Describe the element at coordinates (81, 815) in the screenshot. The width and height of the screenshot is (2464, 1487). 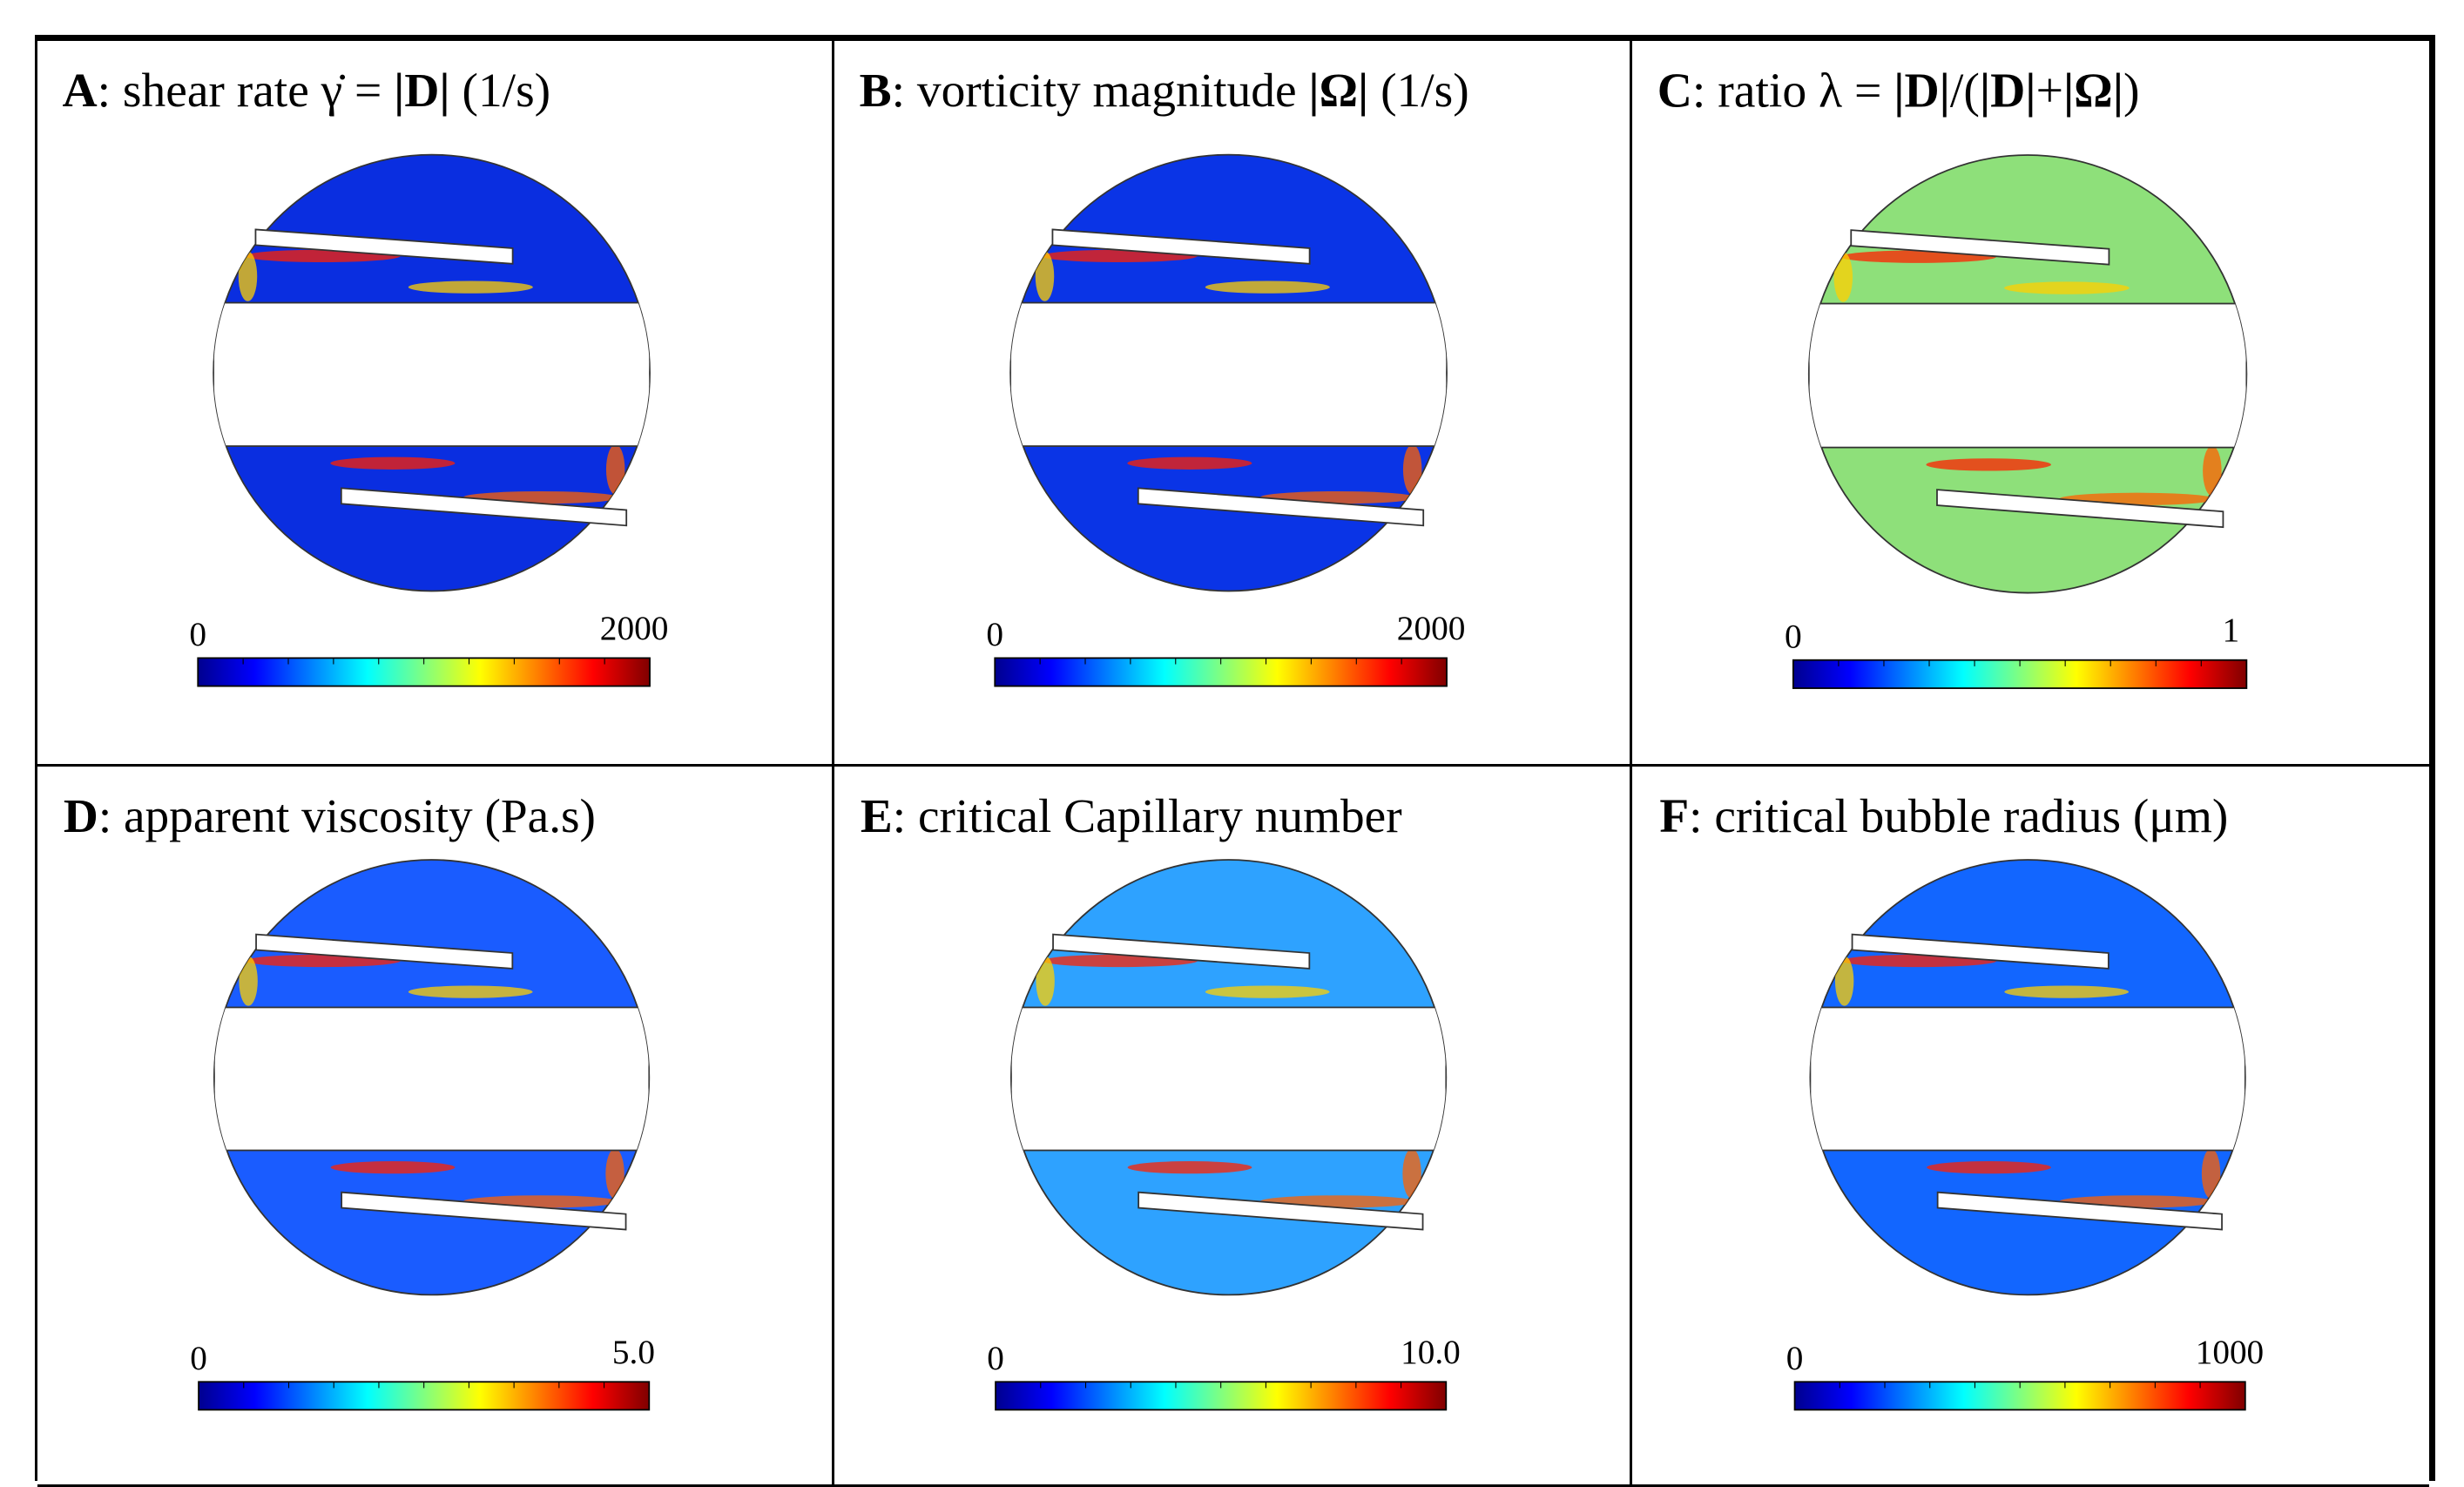
I see `title-part: D` at that location.